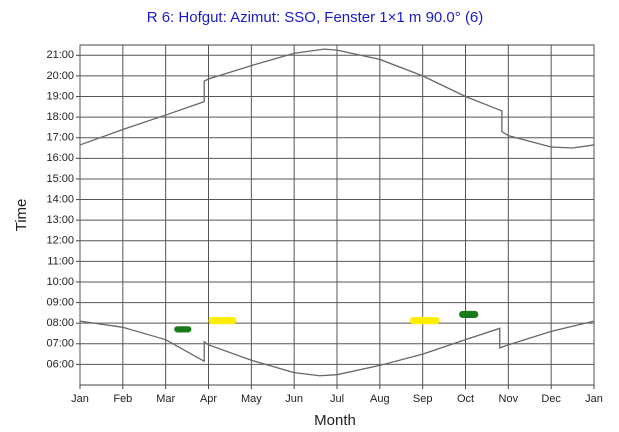  I want to click on x-tick-label: Sep, so click(423, 399).